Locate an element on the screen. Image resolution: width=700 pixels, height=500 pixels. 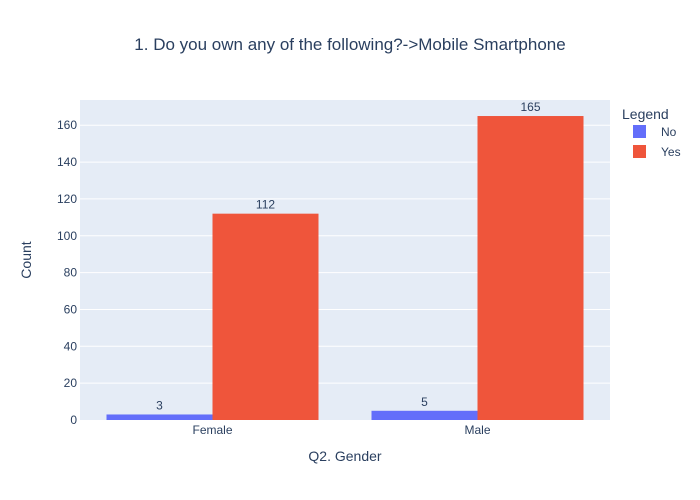
bar-yes-female is located at coordinates (265, 316).